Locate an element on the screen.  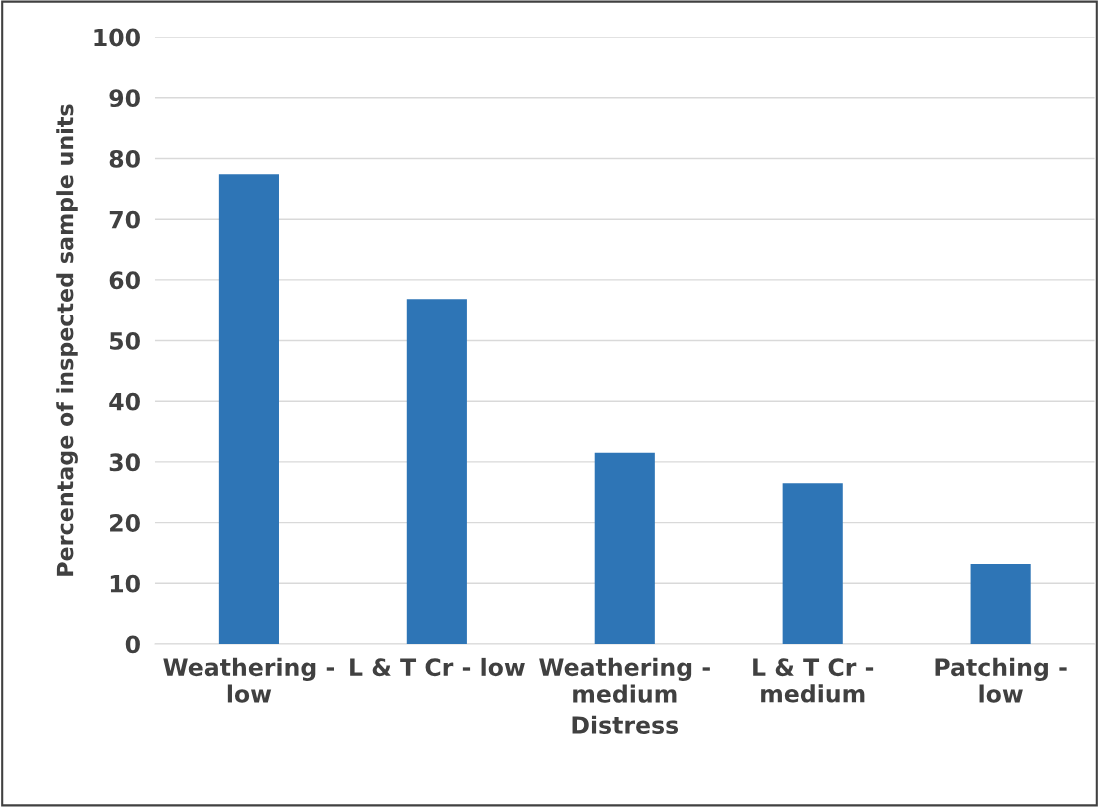
y-axis-title: Percentage of inspected sample units is located at coordinates (67, 340).